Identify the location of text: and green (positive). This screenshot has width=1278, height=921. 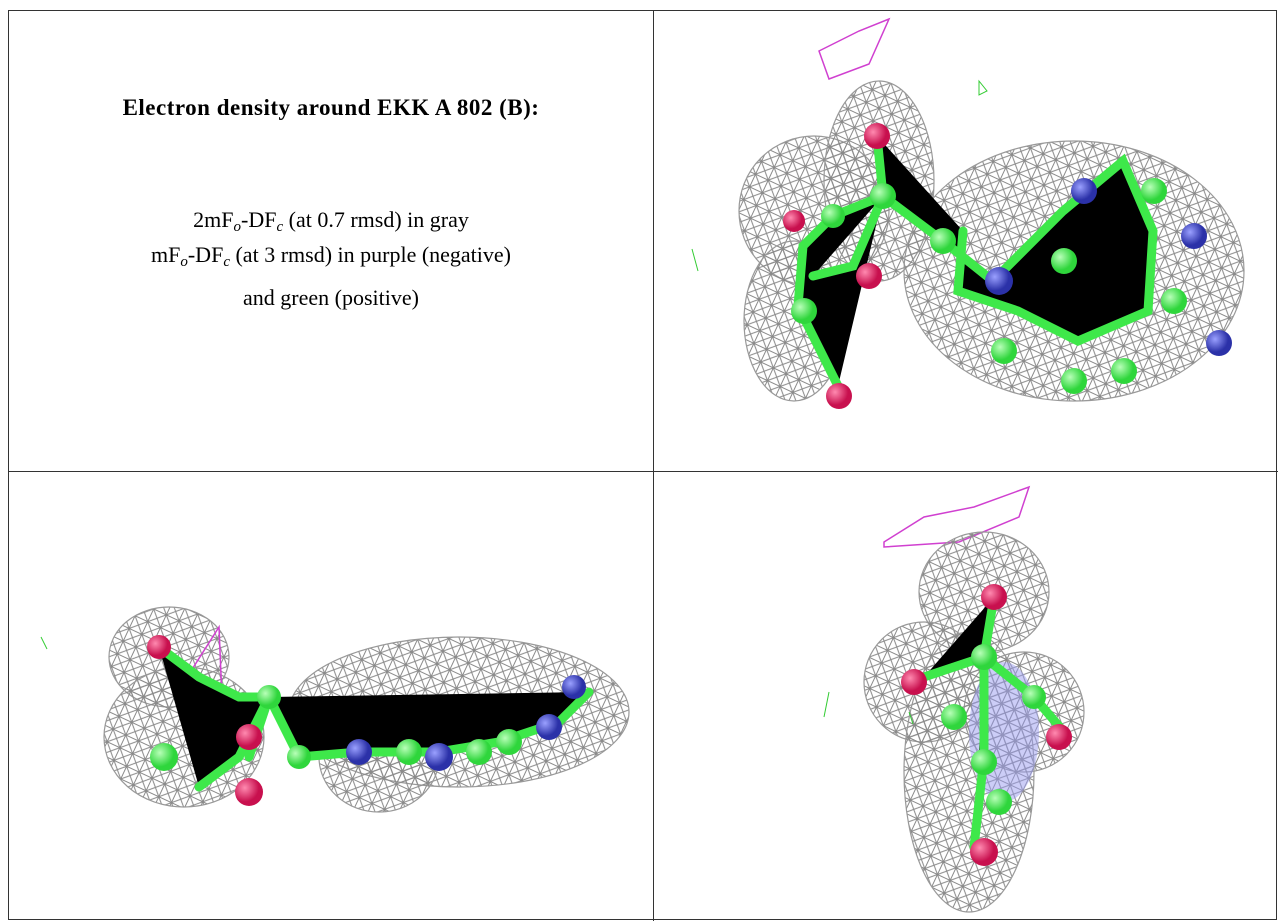
(331, 297).